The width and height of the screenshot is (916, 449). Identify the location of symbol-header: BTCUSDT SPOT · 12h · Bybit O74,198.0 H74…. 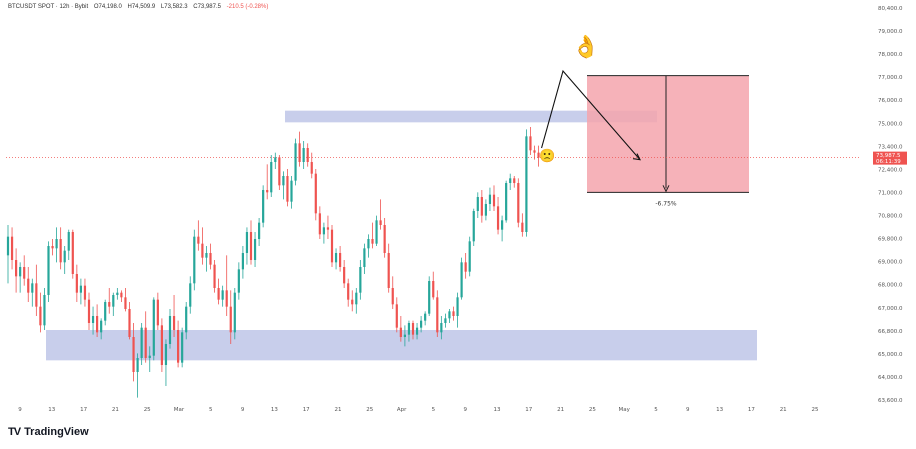
(140, 7).